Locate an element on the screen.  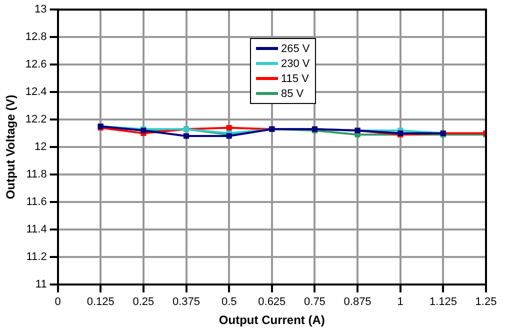
y-tick-label: 12 is located at coordinates (40, 147).